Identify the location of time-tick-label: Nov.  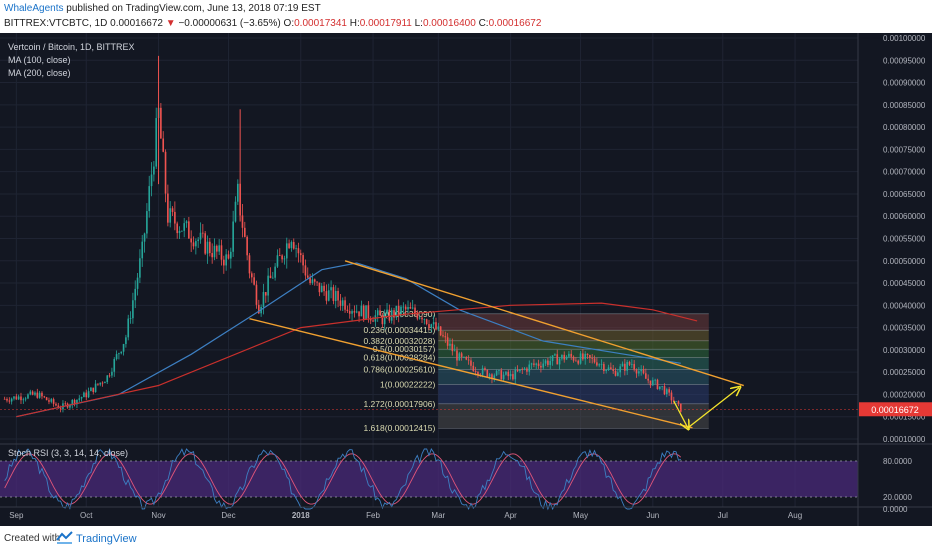
(158, 515).